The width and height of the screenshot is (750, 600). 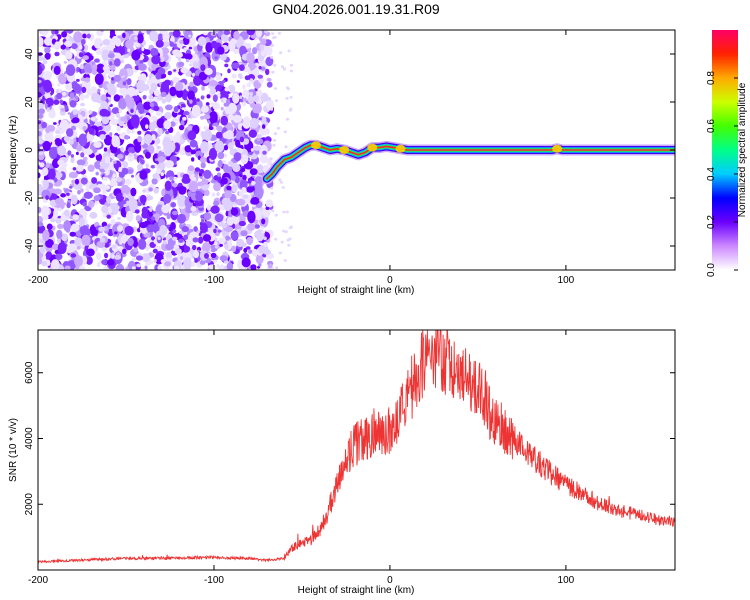 I want to click on y-tick-label: 0, so click(x=29, y=150).